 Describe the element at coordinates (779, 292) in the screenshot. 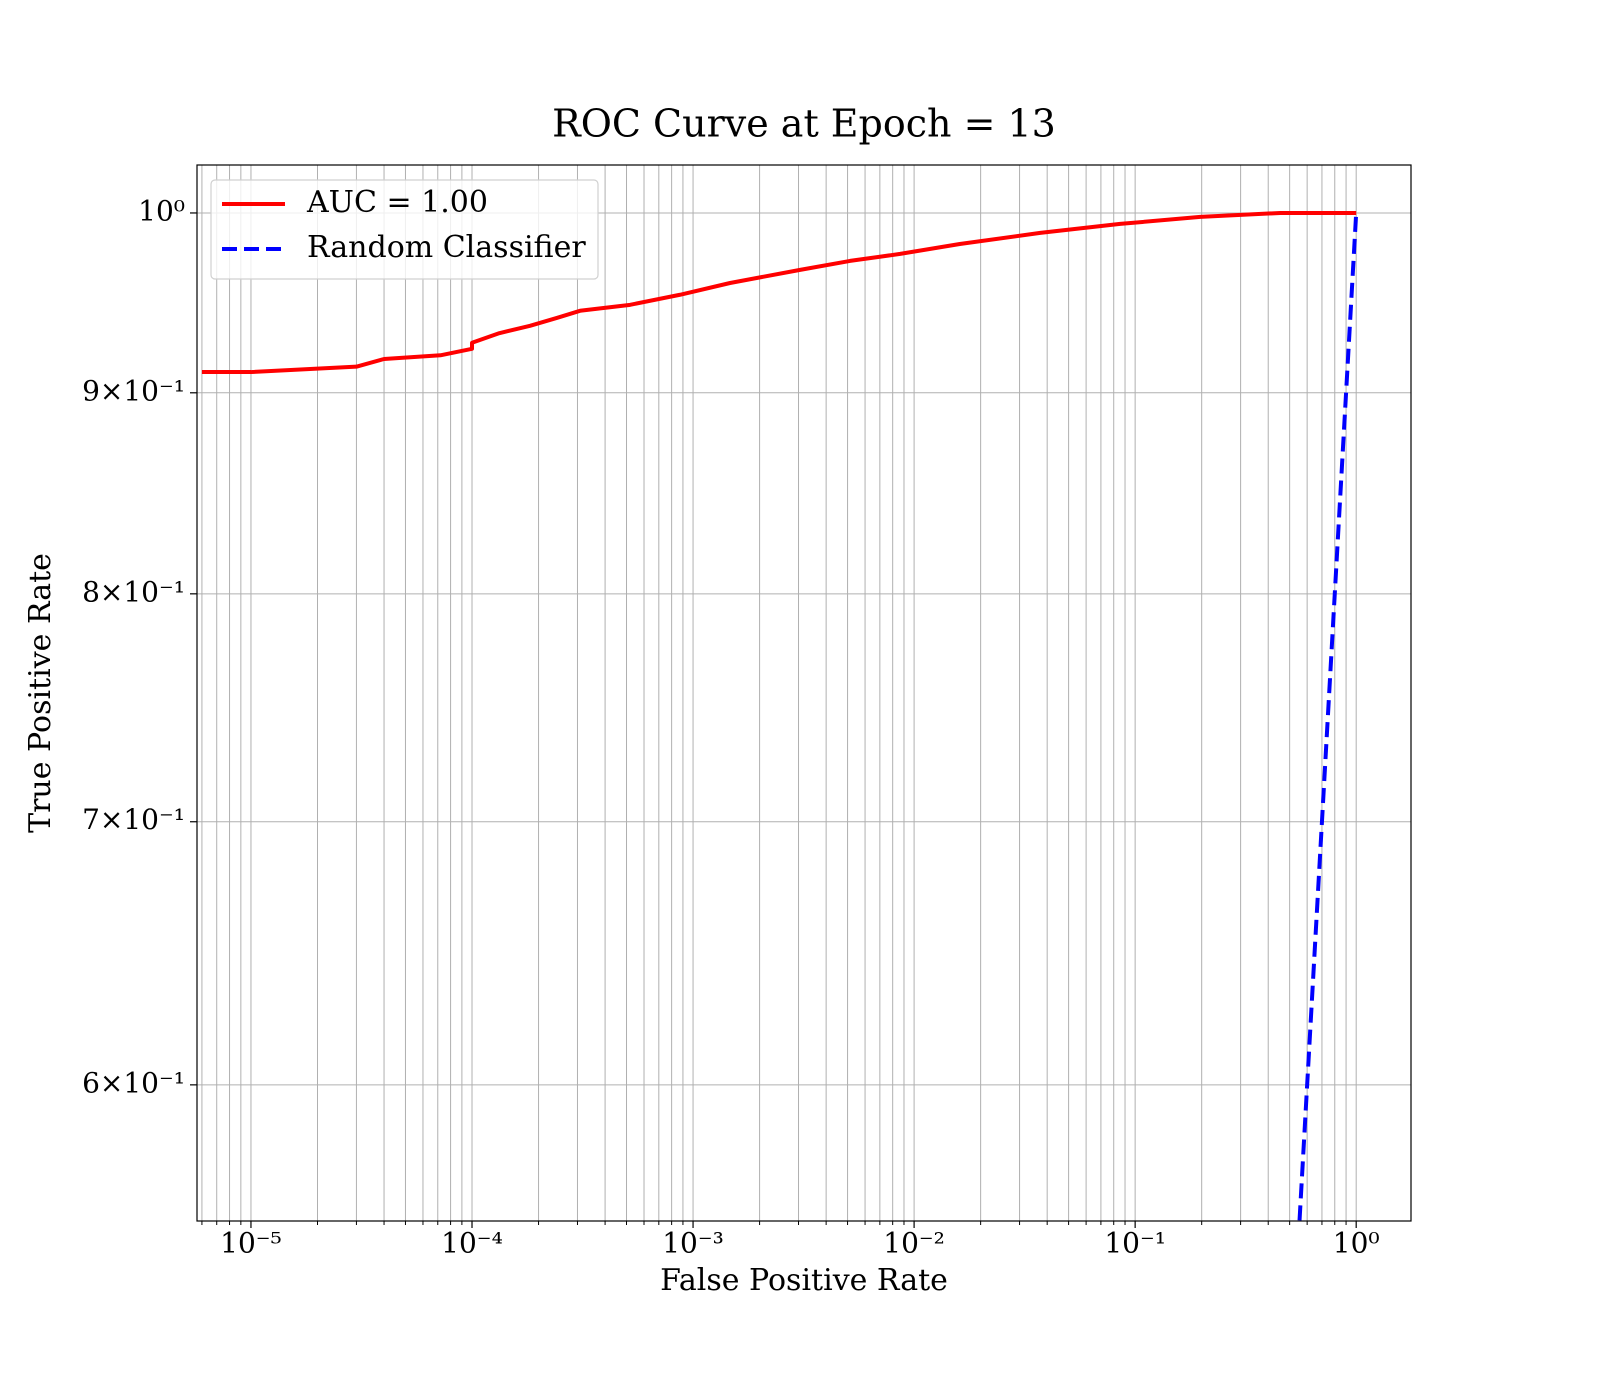

I see `series-line` at that location.